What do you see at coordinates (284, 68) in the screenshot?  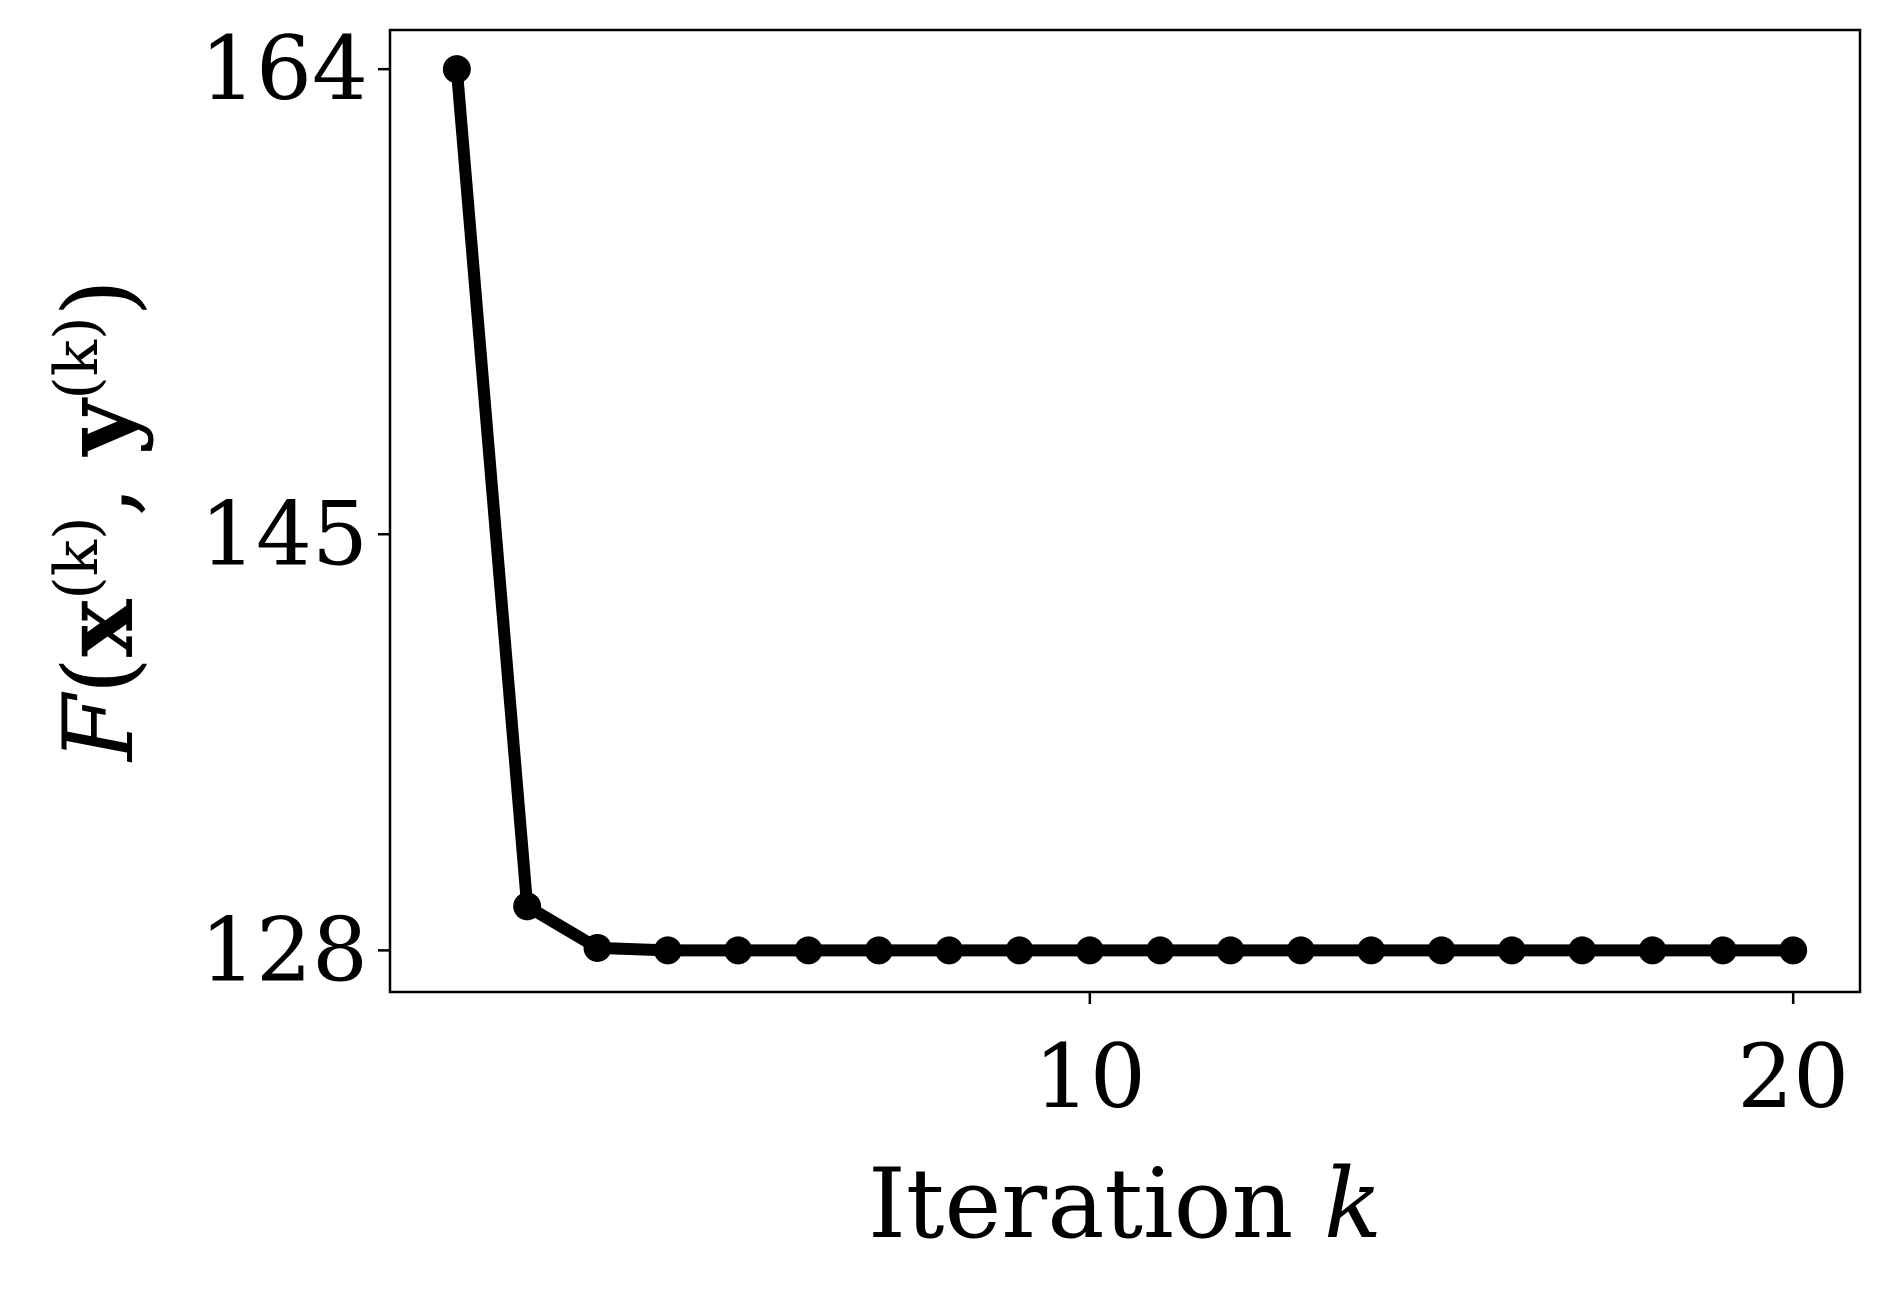 I see `y-tick-label: 164` at bounding box center [284, 68].